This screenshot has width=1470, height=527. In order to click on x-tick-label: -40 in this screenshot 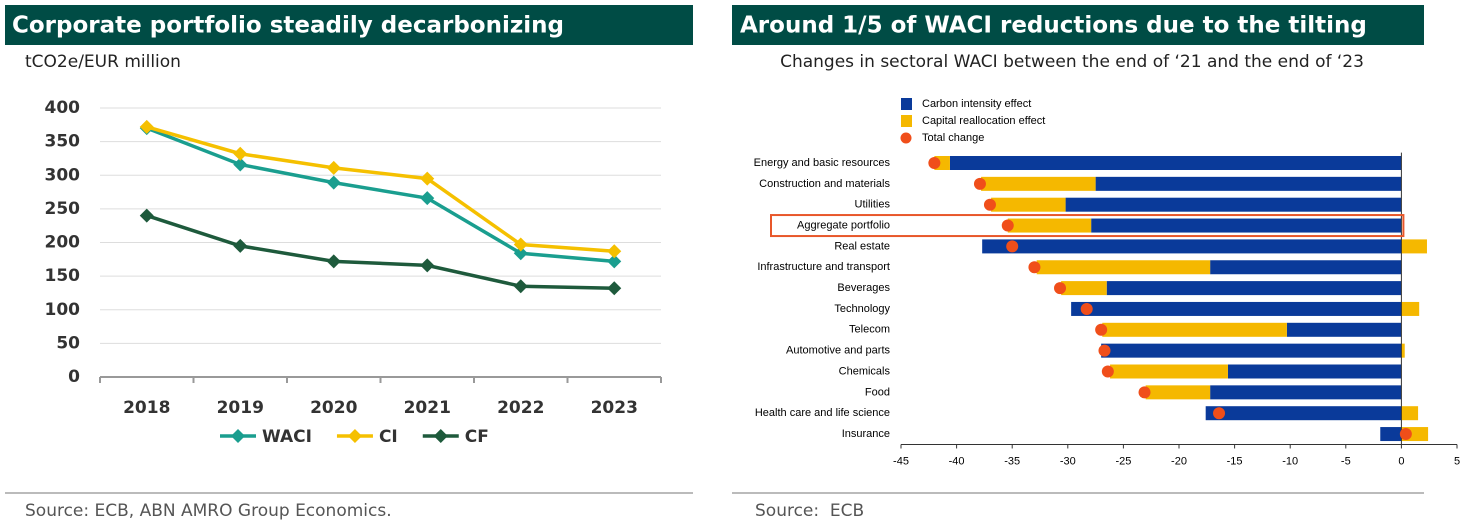, I will do `click(957, 461)`.